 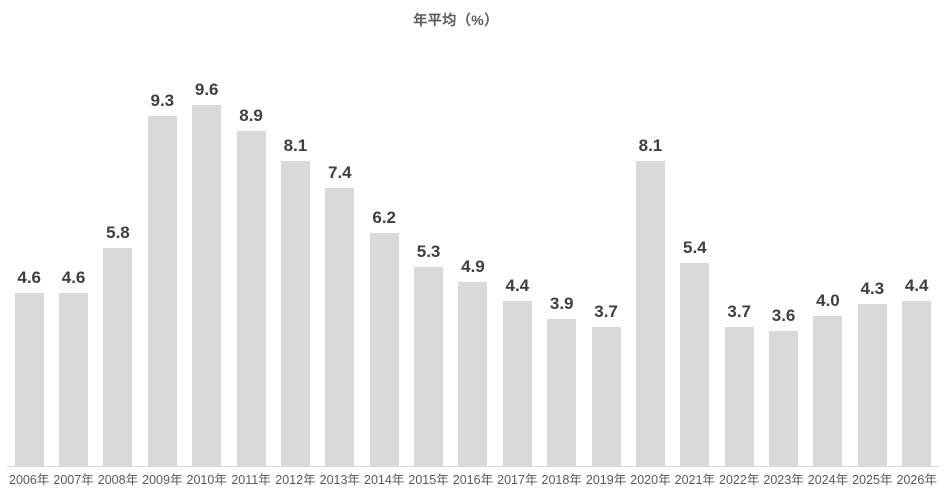 What do you see at coordinates (295, 480) in the screenshot?
I see `x-axis-label: 2012年` at bounding box center [295, 480].